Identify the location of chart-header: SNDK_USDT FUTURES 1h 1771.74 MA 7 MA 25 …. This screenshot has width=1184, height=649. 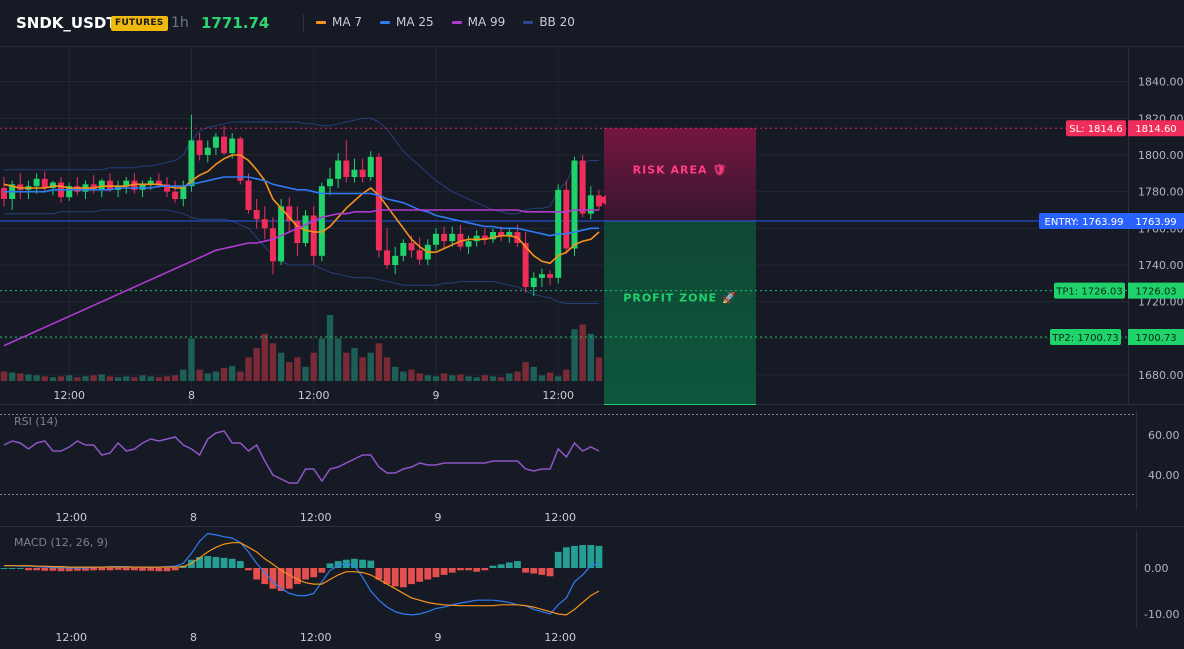
(592, 23).